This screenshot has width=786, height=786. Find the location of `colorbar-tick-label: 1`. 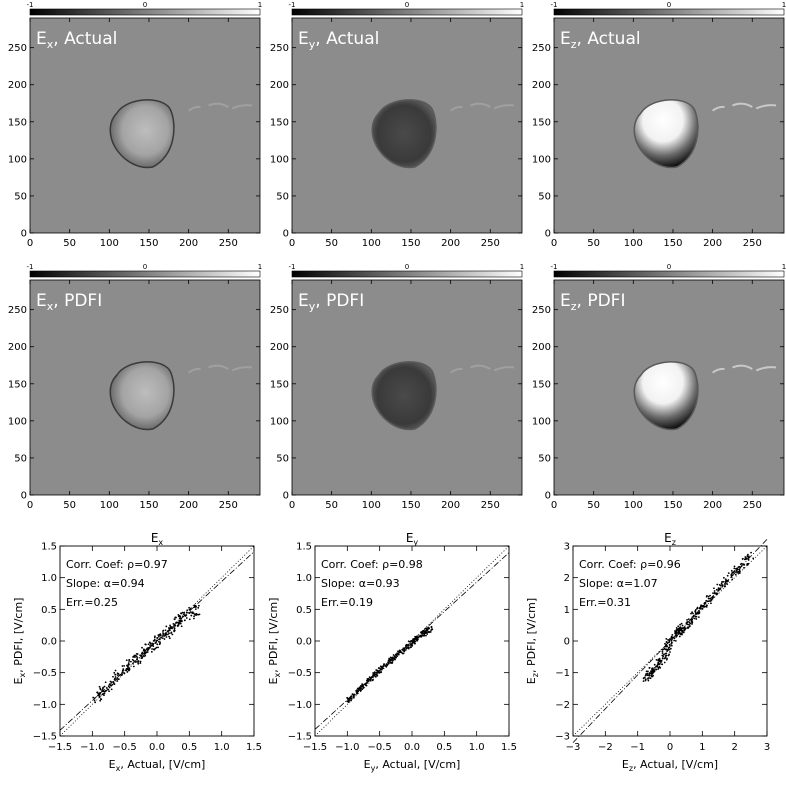

colorbar-tick-label: 1 is located at coordinates (522, 5).